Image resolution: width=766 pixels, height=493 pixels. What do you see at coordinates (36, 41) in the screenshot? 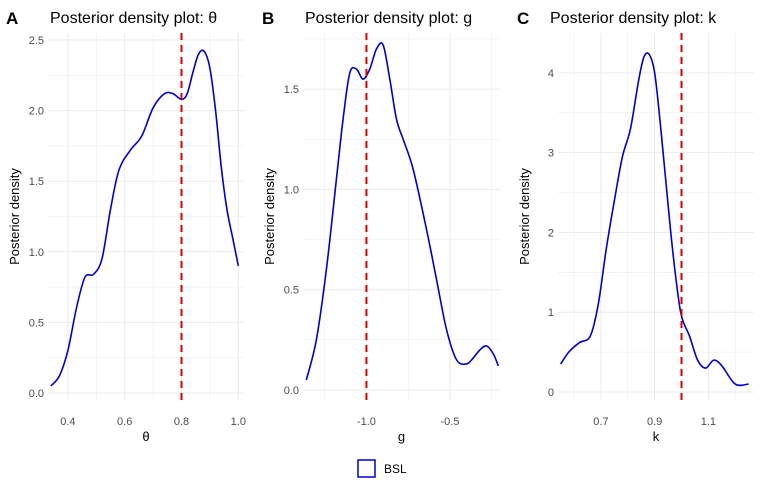
I see `y-tick-label: 2.5` at bounding box center [36, 41].